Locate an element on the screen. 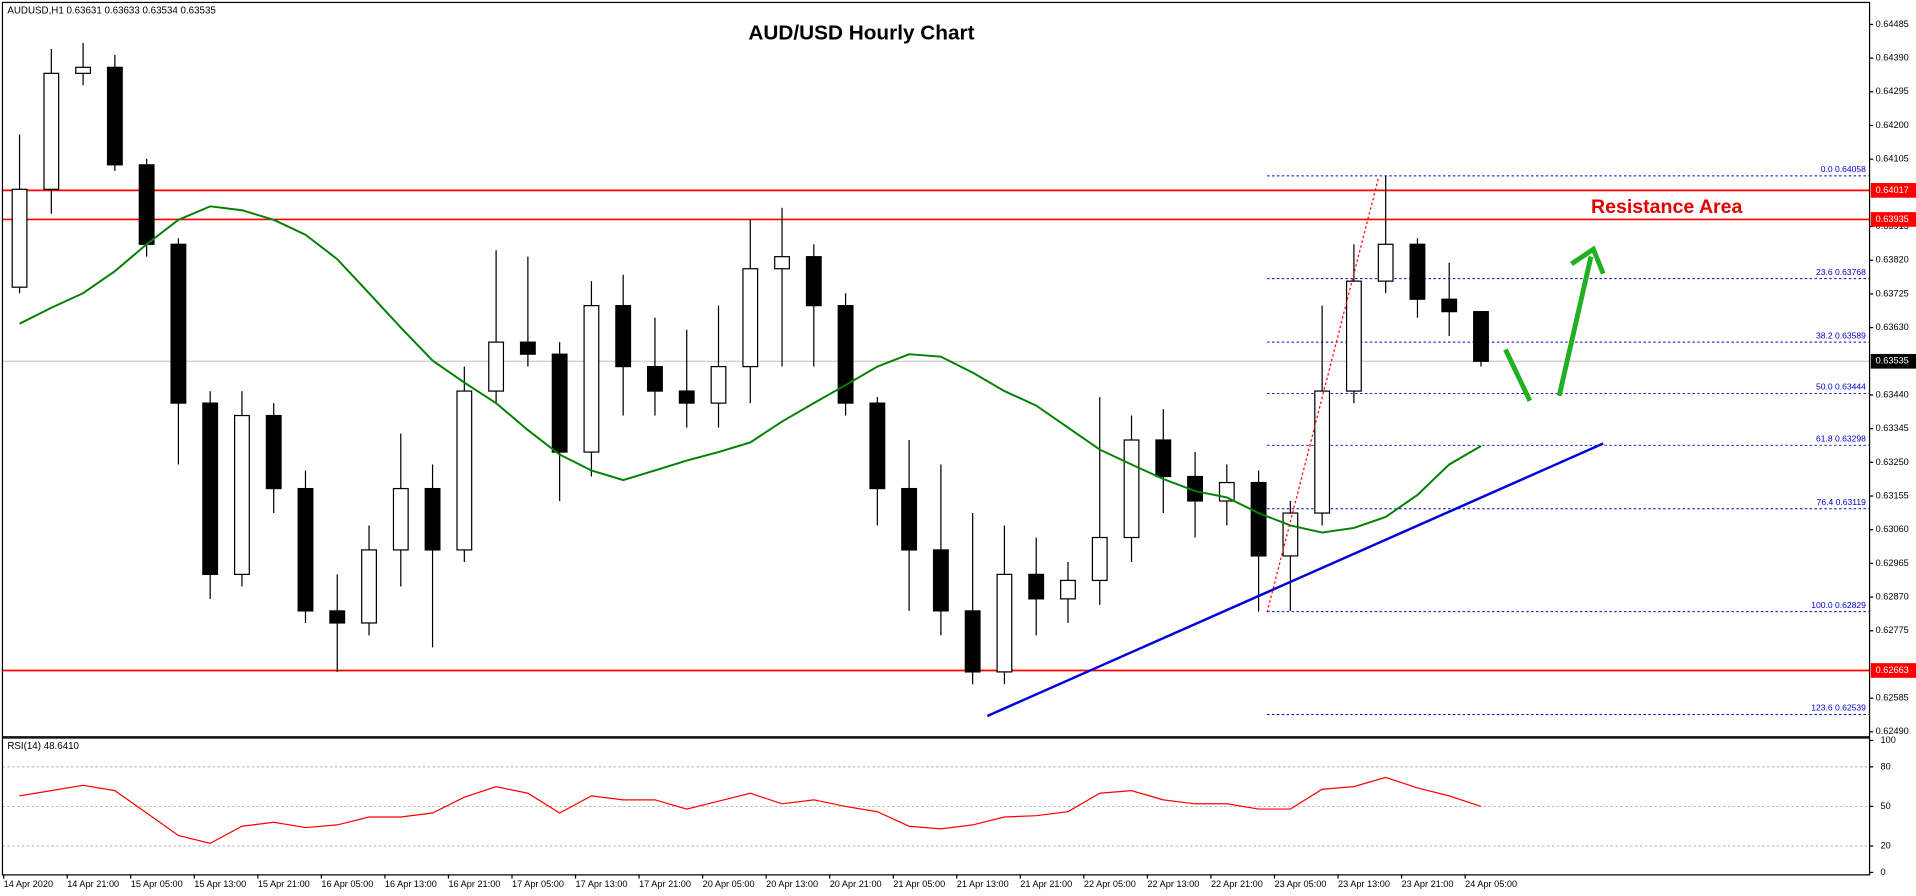 The height and width of the screenshot is (896, 1916). y-tick-label: 0.63155 is located at coordinates (1892, 495).